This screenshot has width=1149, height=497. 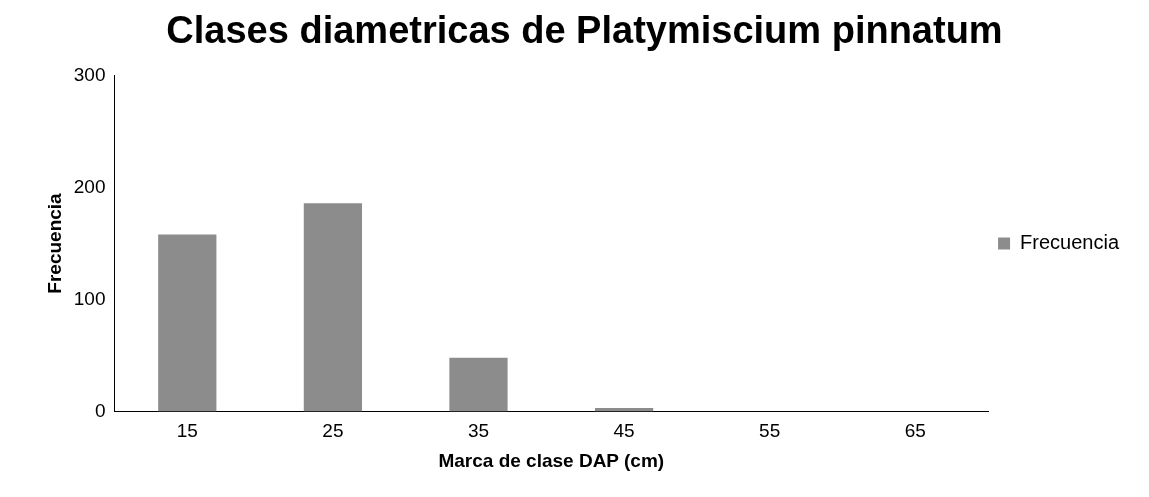 I want to click on x-tick-label: 35, so click(x=478, y=431).